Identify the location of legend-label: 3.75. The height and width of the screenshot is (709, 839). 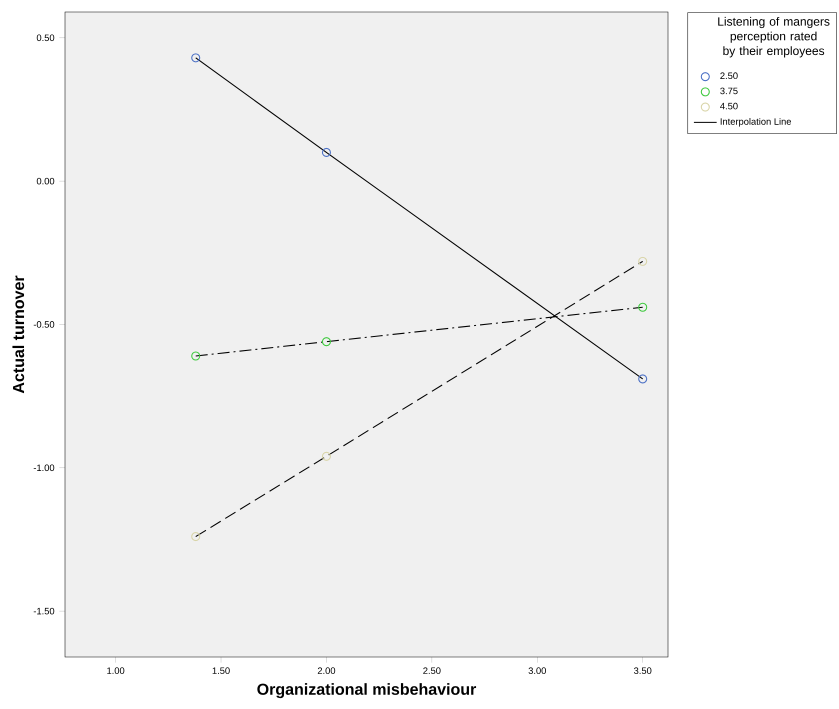
(729, 91).